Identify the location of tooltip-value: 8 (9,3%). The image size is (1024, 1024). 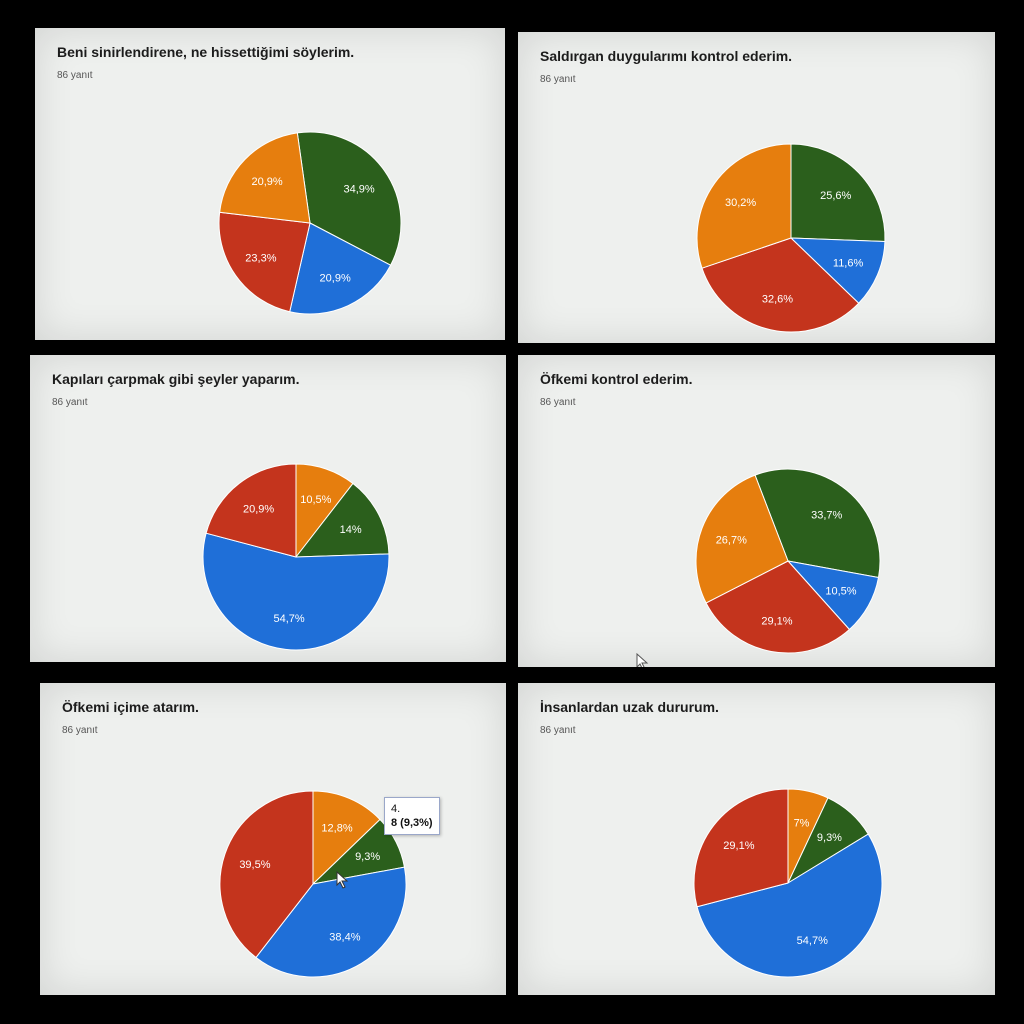
(412, 823).